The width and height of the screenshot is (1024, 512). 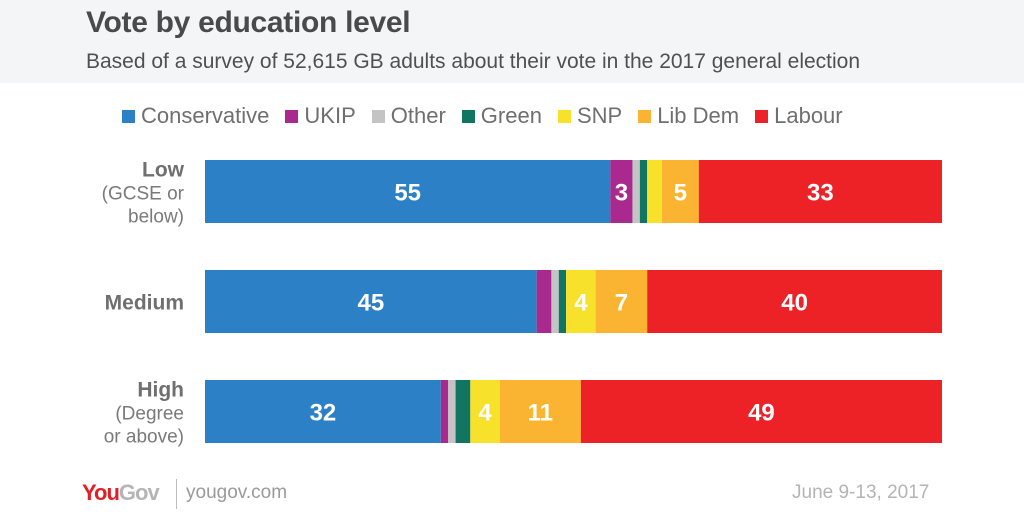 I want to click on legend-label: Green, so click(x=511, y=115).